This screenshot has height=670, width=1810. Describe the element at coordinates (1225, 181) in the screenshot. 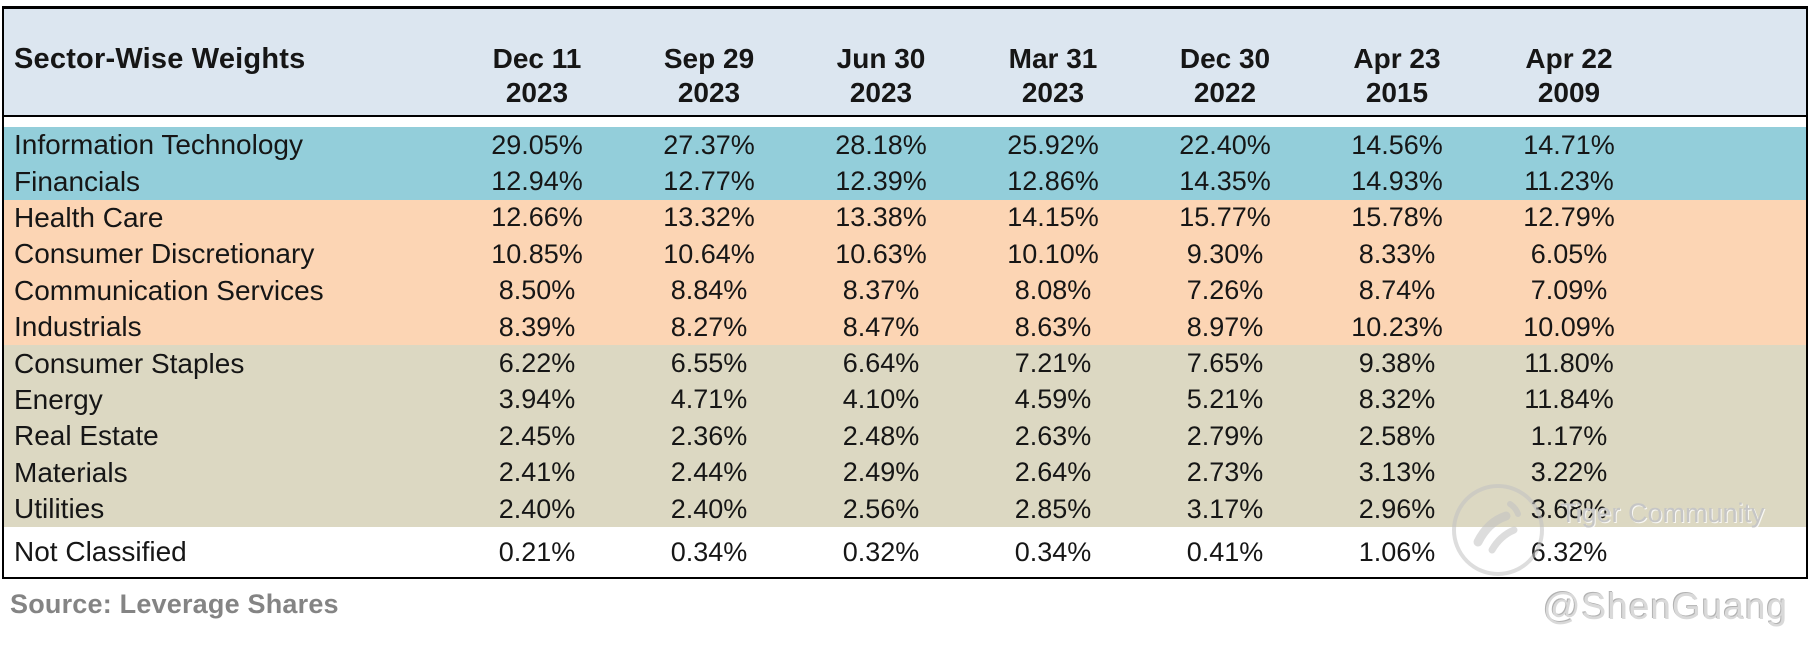

I see `weight-value-cell: 14.35%` at that location.